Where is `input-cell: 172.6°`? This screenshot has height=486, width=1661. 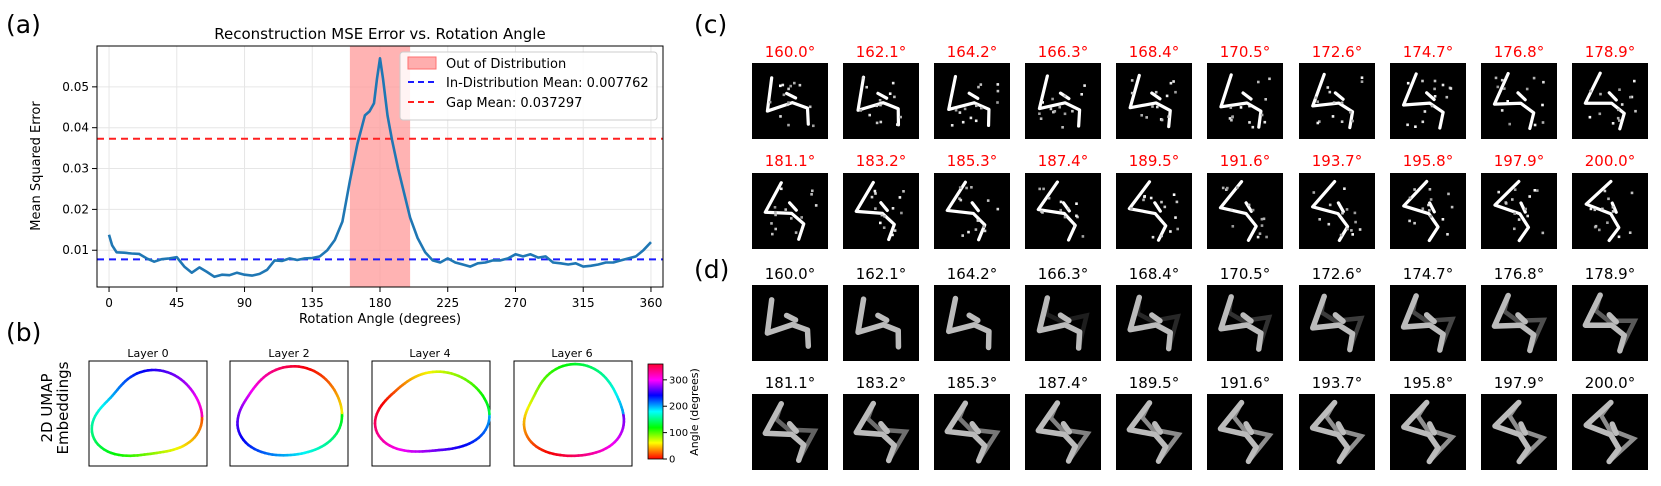
input-cell: 172.6° is located at coordinates (1337, 91).